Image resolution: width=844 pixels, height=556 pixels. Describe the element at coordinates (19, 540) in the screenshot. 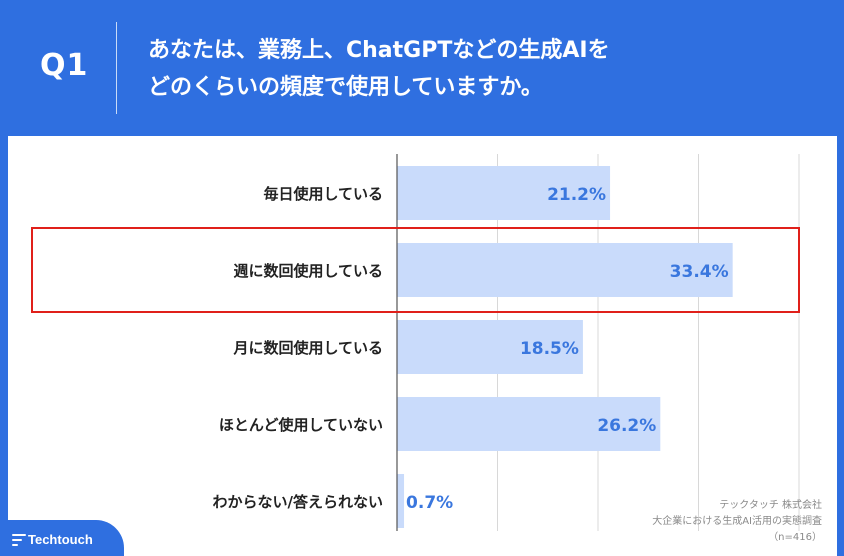

I see `techtouch-lines-icon` at that location.